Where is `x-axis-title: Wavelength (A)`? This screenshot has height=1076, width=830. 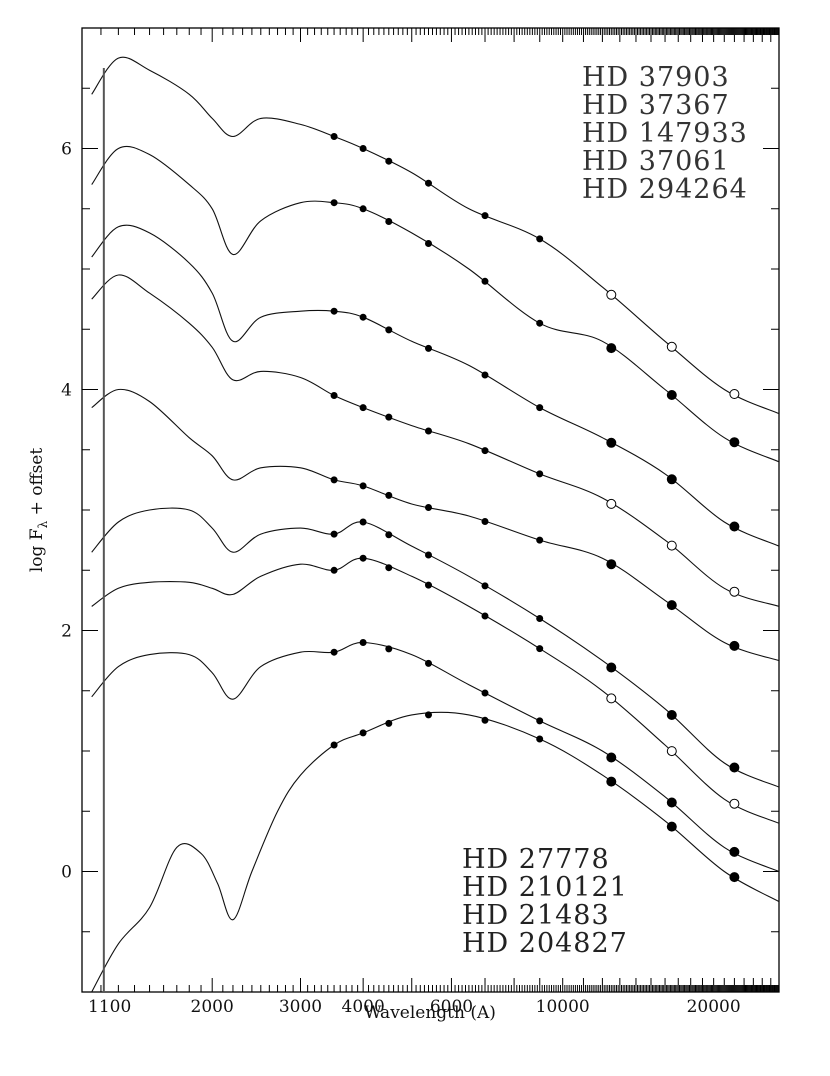 x-axis-title: Wavelength (A) is located at coordinates (430, 1013).